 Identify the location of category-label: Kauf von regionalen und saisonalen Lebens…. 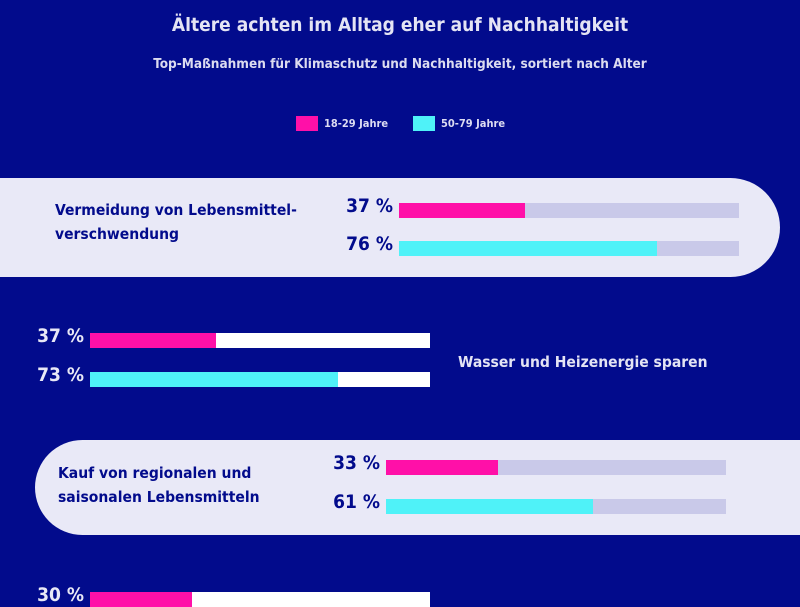
(159, 485).